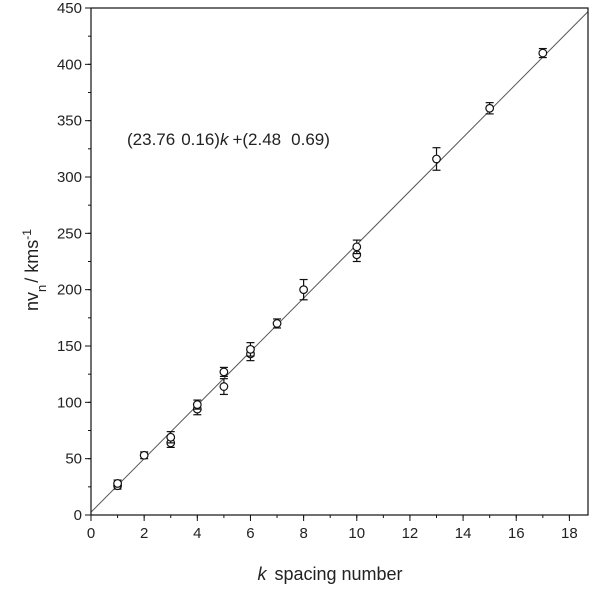  I want to click on y-tick-label: 300, so click(69, 177).